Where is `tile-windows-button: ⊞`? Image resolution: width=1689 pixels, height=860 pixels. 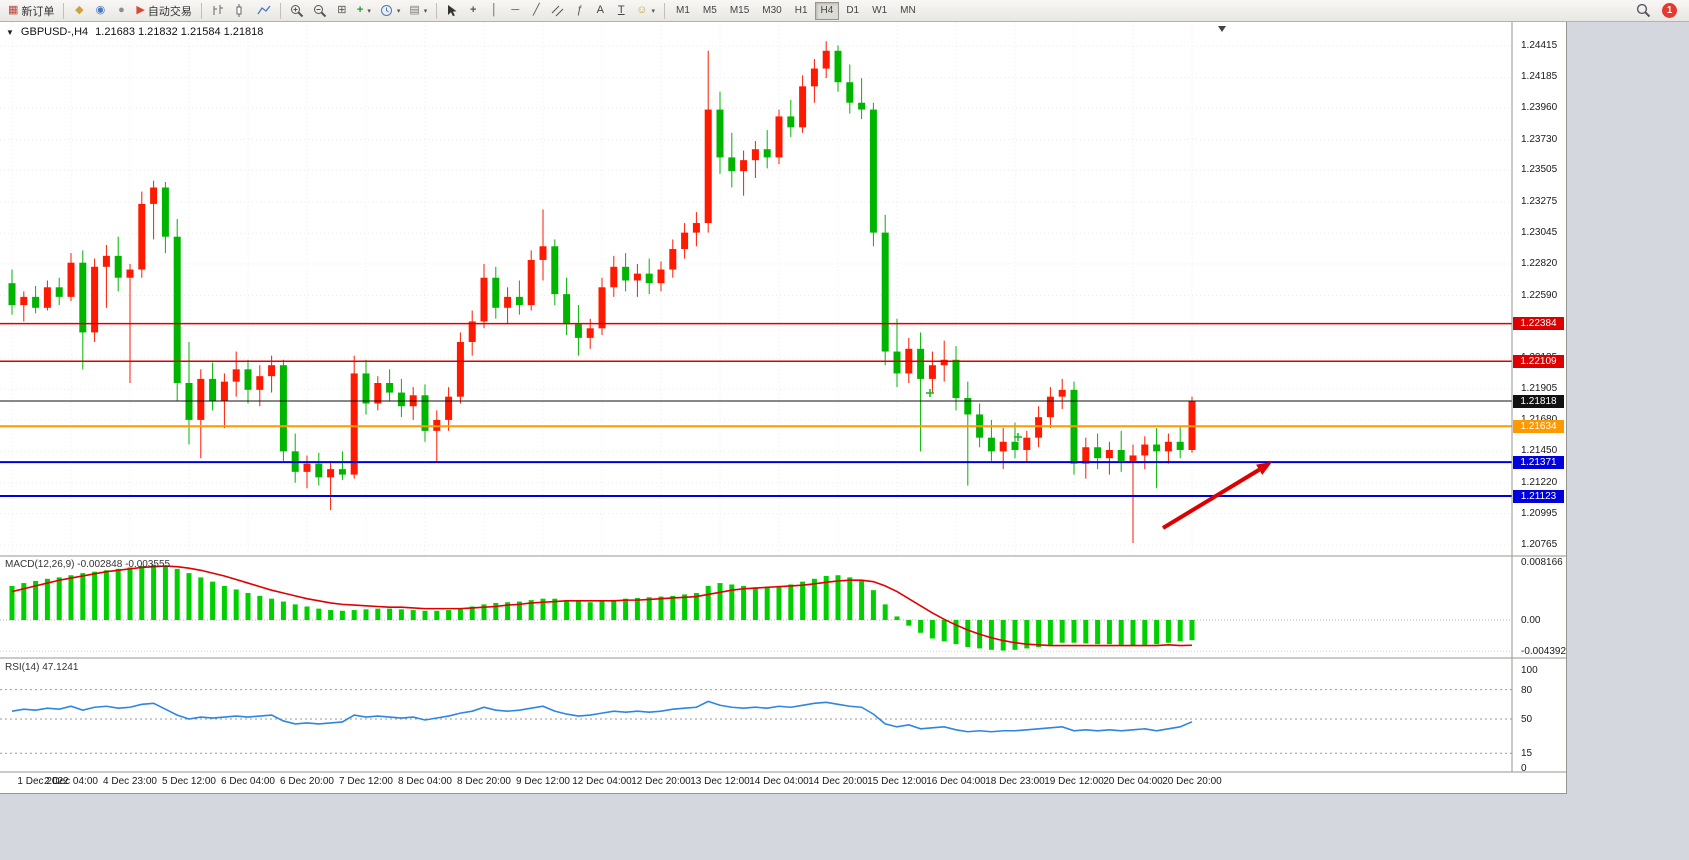 tile-windows-button: ⊞ is located at coordinates (342, 10).